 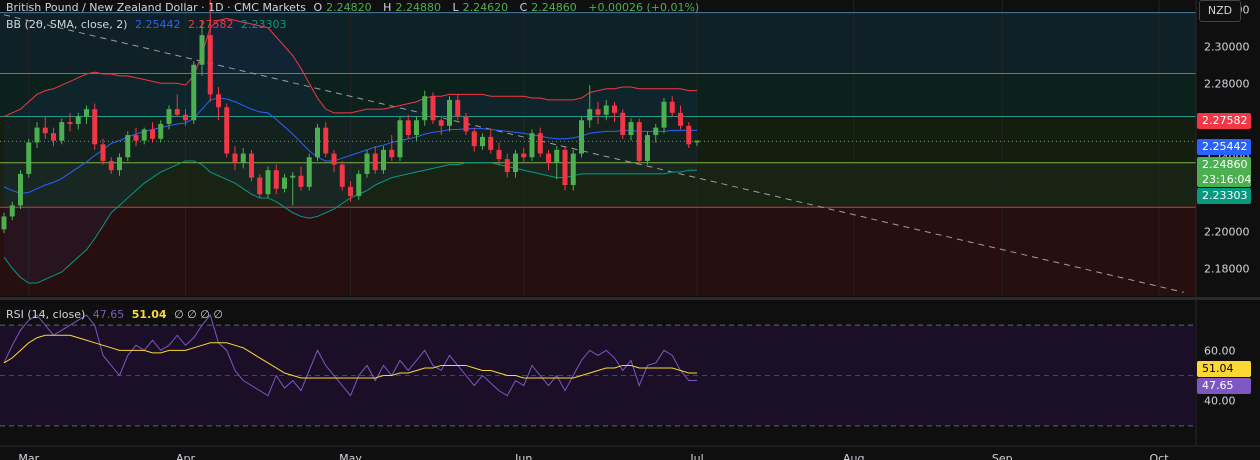 What do you see at coordinates (485, 7) in the screenshot?
I see `low-value: 2.24620` at bounding box center [485, 7].